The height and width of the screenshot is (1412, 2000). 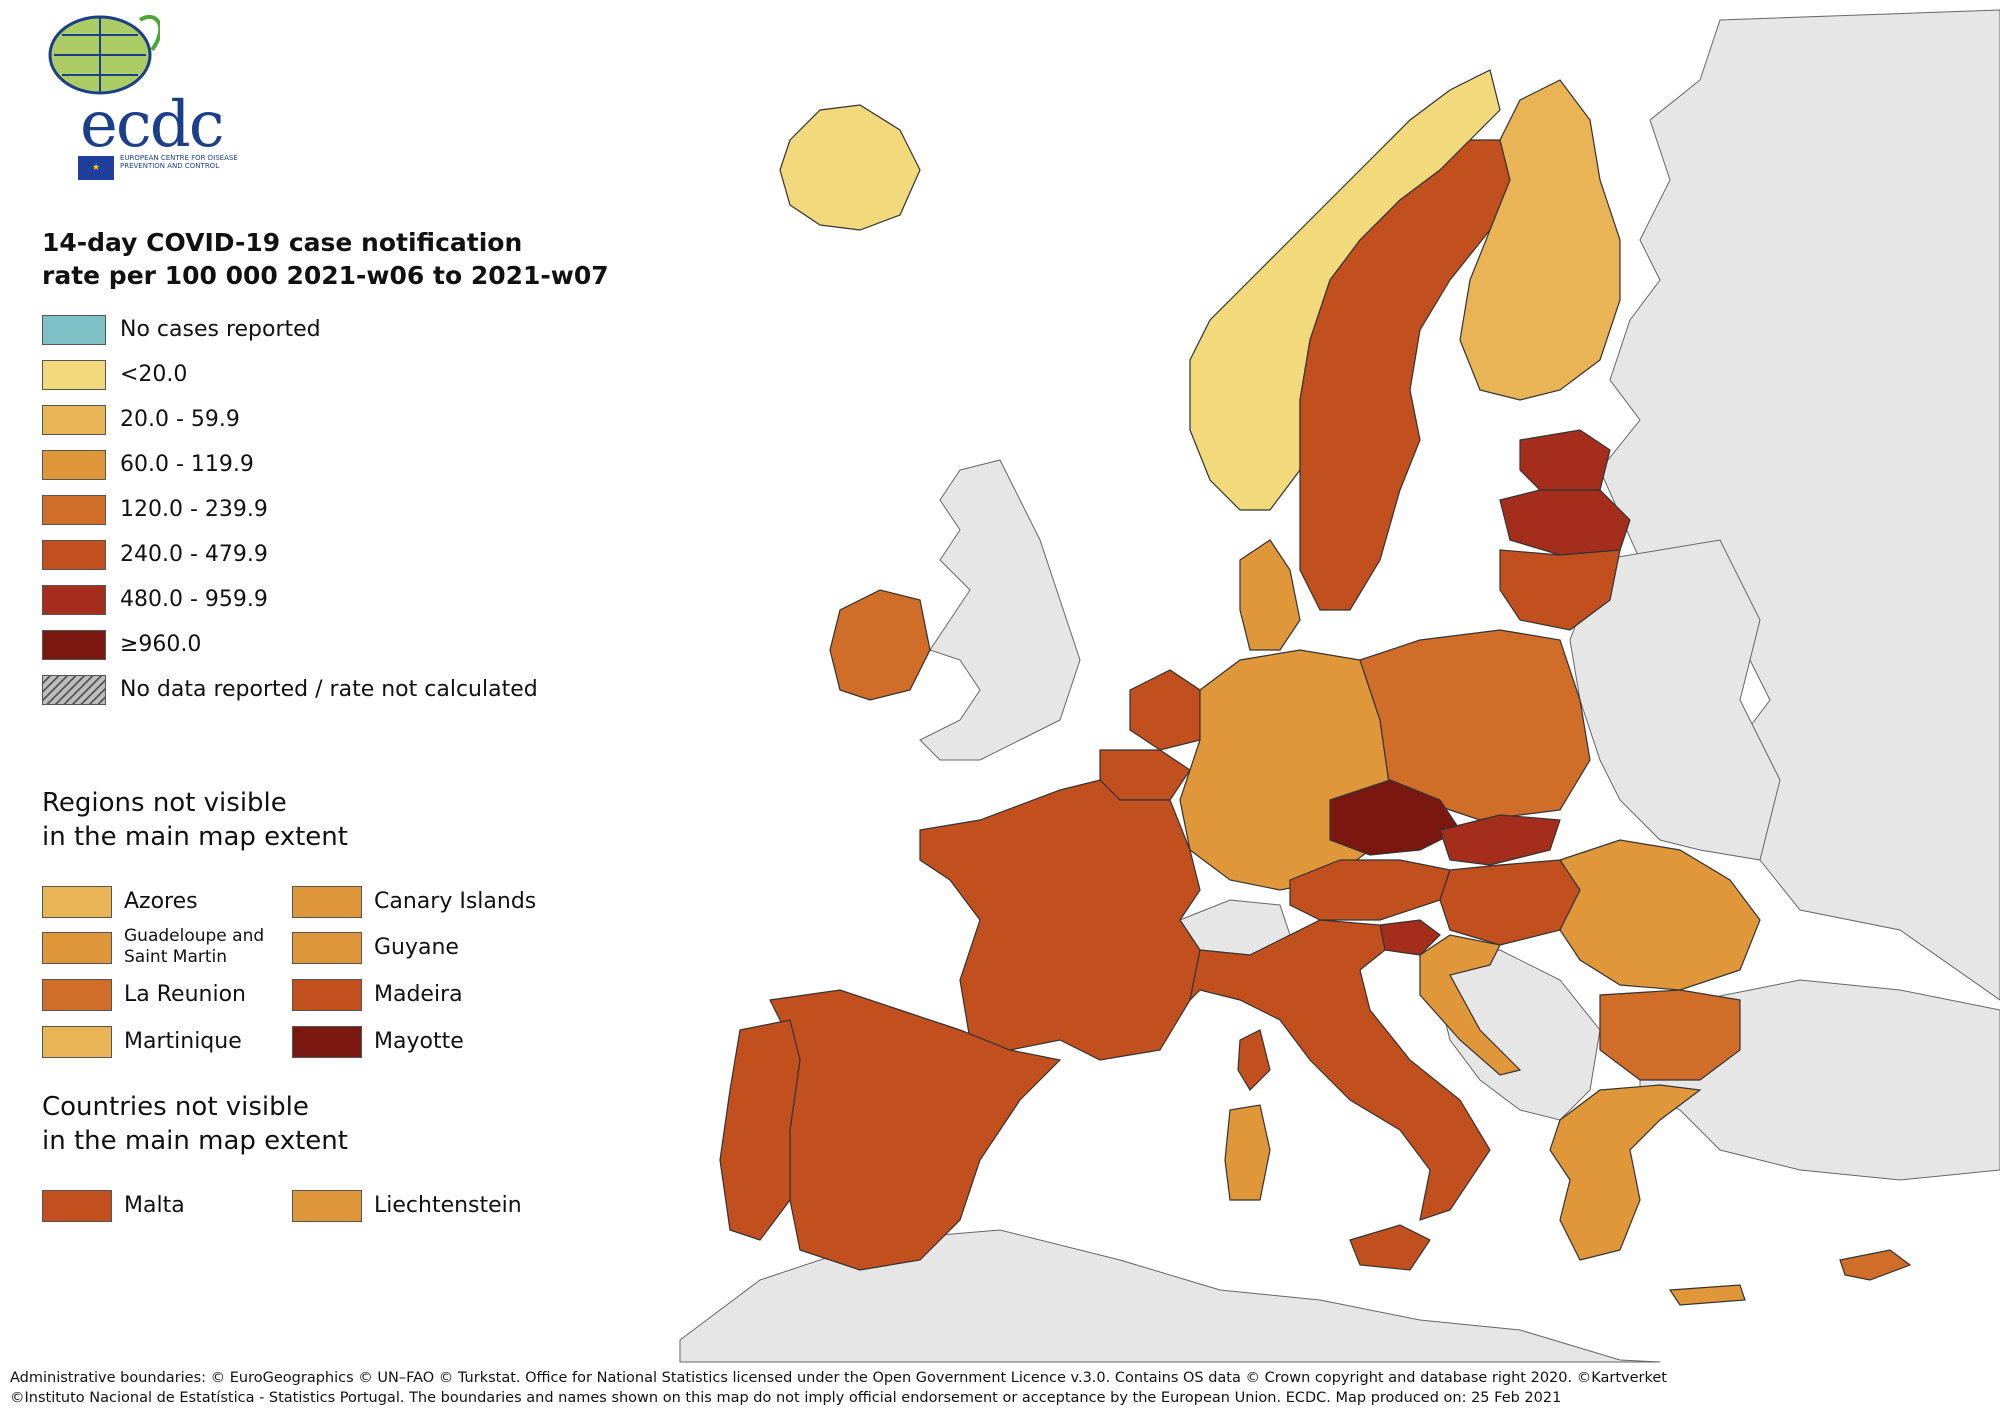 What do you see at coordinates (282, 242) in the screenshot?
I see `map-title-line-1: 14-day COVID-19 case notification` at bounding box center [282, 242].